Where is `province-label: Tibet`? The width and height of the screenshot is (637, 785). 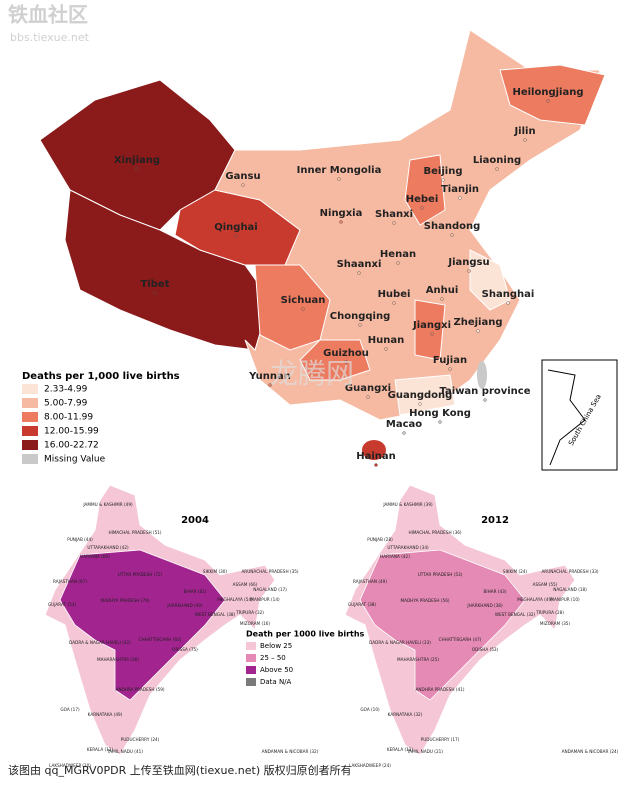
province-label: Tibet is located at coordinates (155, 284).